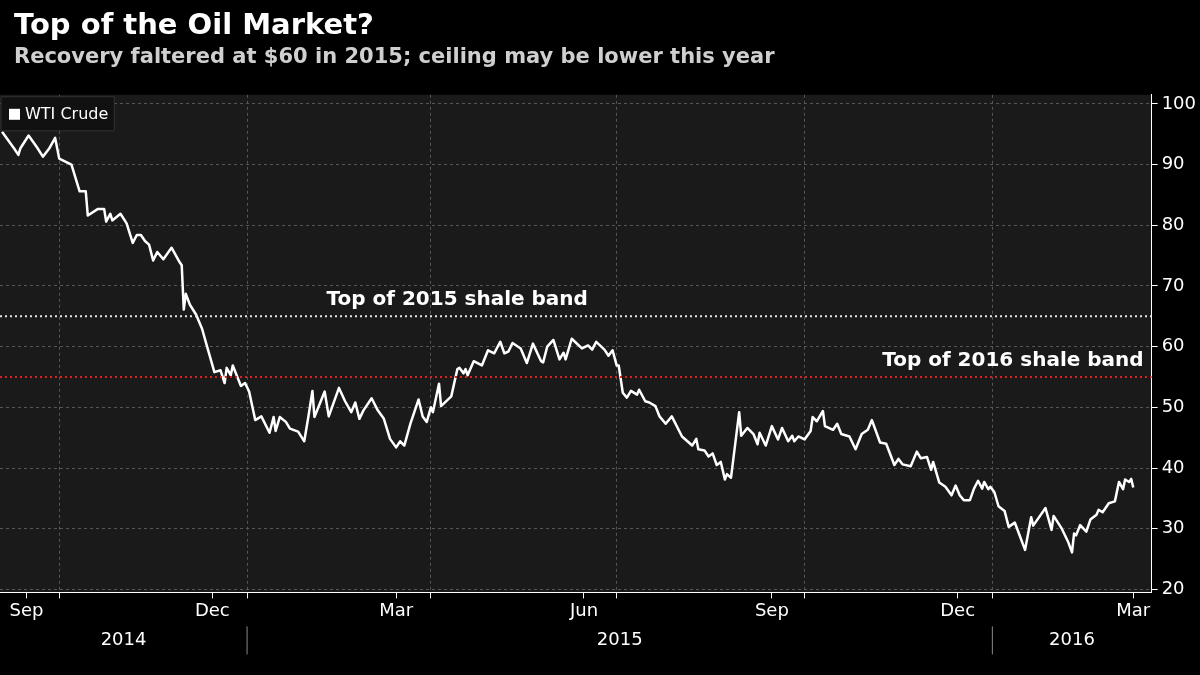 The height and width of the screenshot is (675, 1200). Describe the element at coordinates (194, 24) in the screenshot. I see `chart-title: Top of the Oil Market?` at that location.